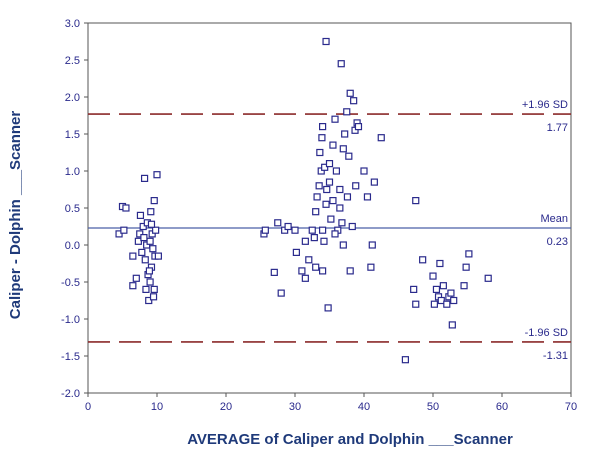 This screenshot has width=589, height=451. What do you see at coordinates (70, 394) in the screenshot?
I see `y-tick-label: -2.0` at bounding box center [70, 394].